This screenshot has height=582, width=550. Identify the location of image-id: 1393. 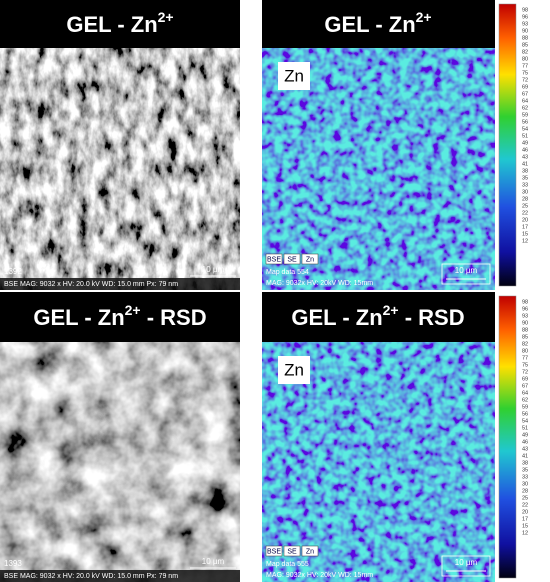
(13, 563).